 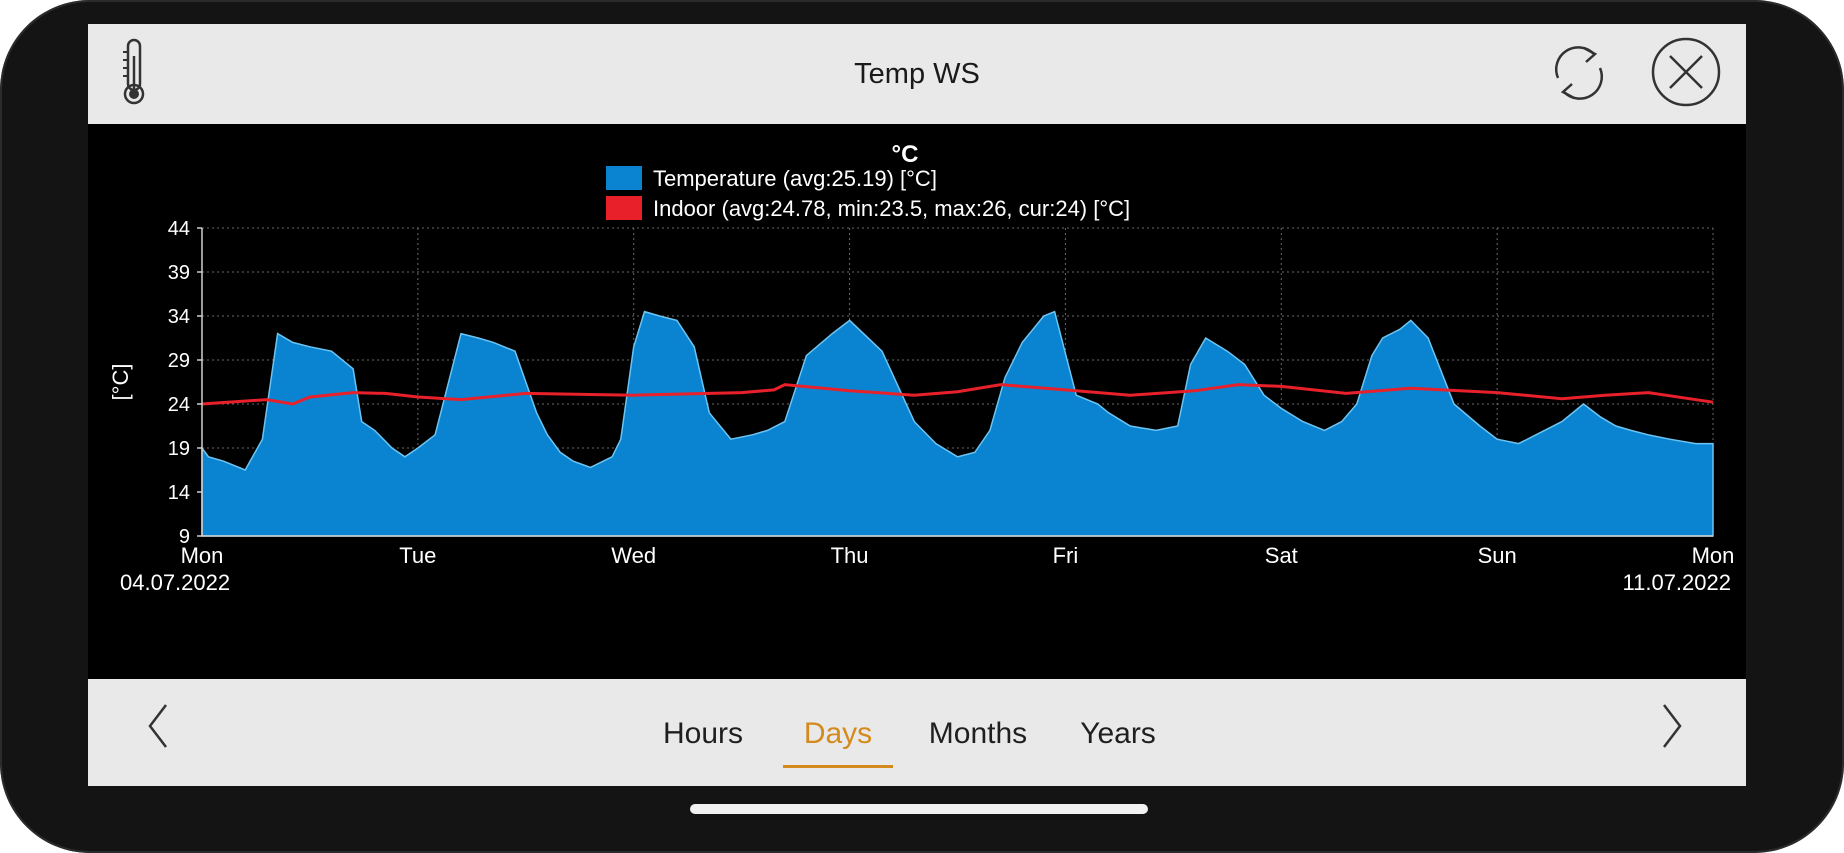 I want to click on x-tick-label: Thu, so click(x=850, y=555).